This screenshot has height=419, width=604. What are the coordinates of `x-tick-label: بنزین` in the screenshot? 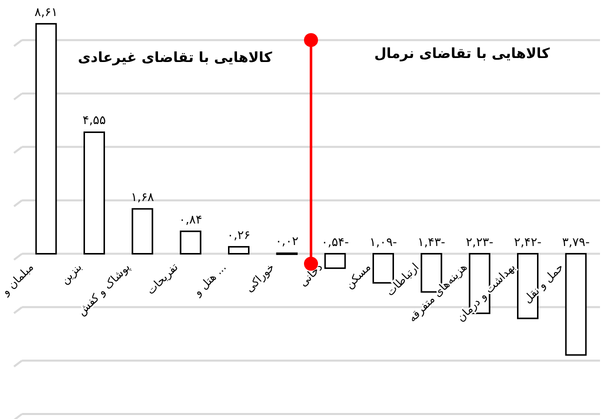 It's located at (71, 273).